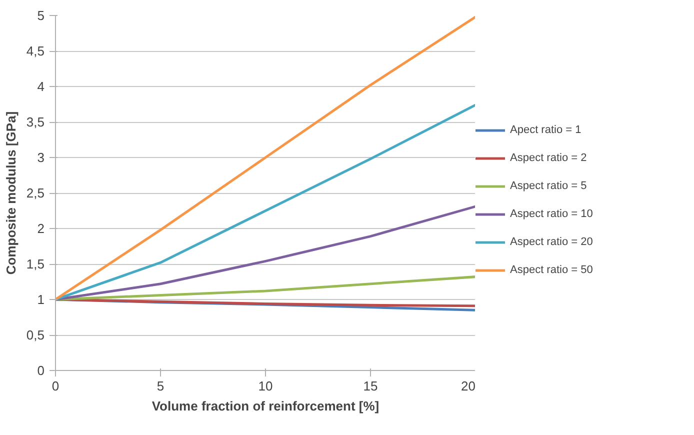  Describe the element at coordinates (56, 386) in the screenshot. I see `x-tick-label: 0` at that location.